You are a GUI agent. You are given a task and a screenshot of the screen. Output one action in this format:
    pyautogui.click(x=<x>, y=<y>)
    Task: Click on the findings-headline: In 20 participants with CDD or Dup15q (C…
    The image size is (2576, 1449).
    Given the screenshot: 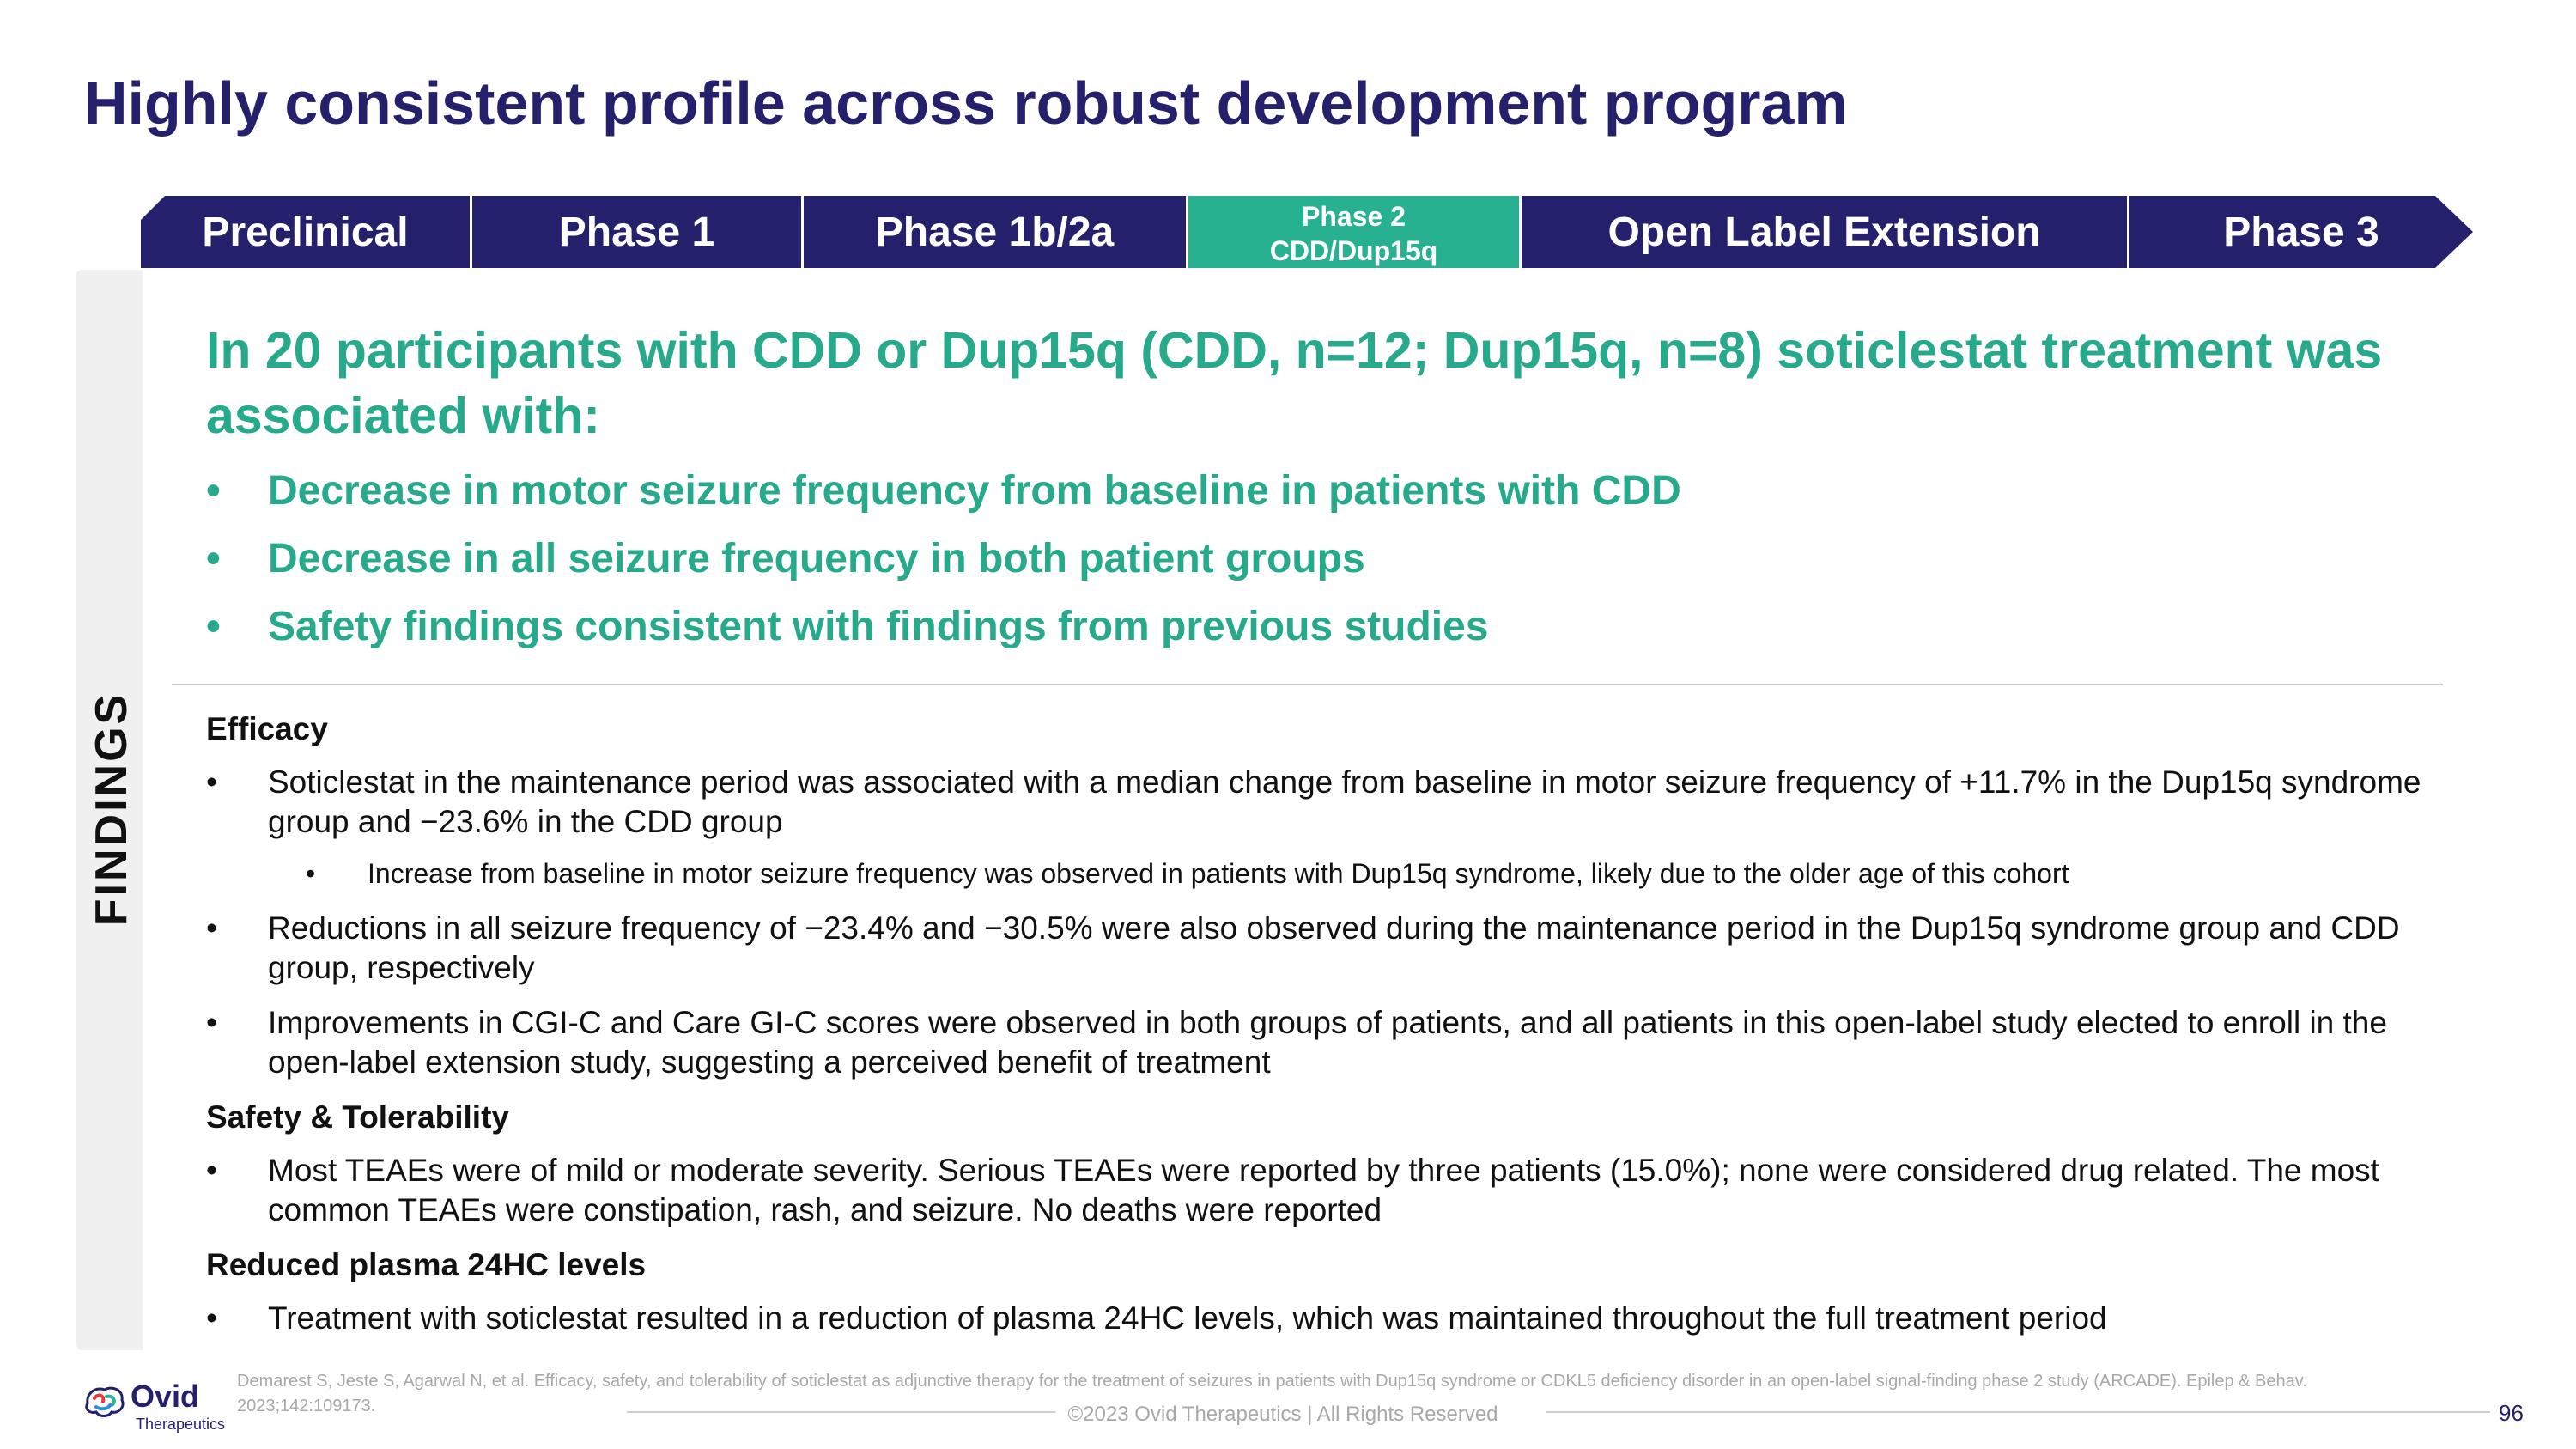 What is the action you would take?
    pyautogui.click(x=1294, y=383)
    